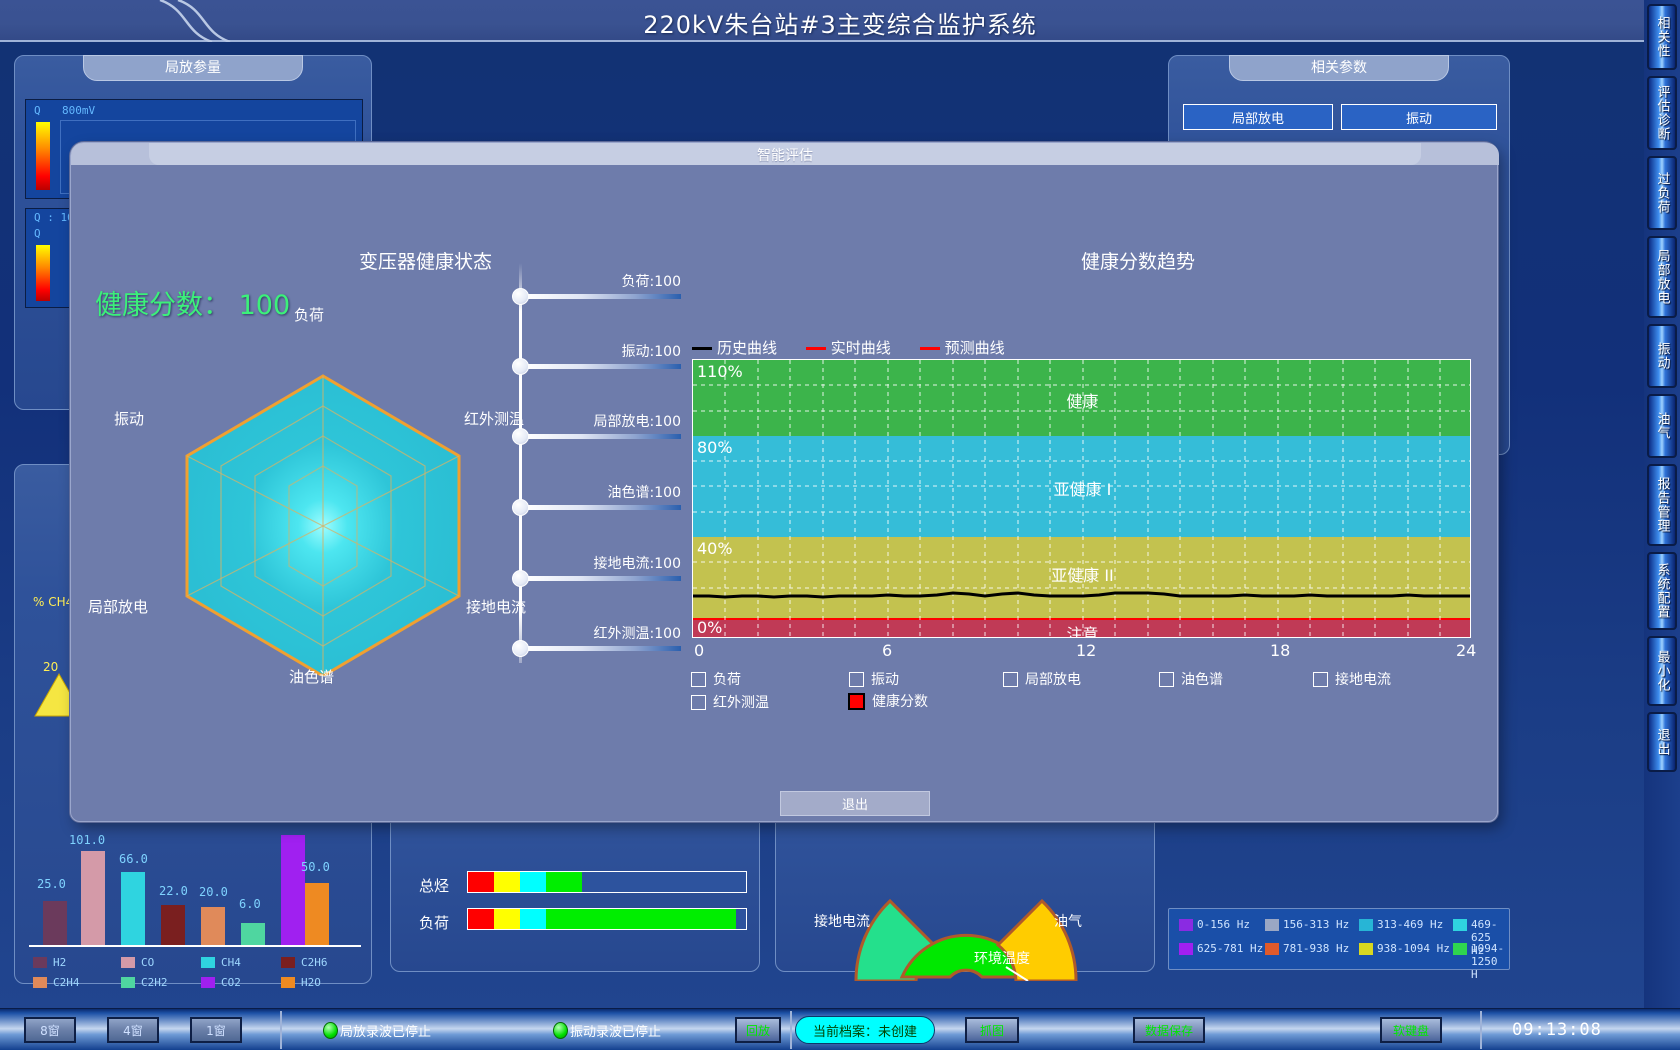  Describe the element at coordinates (193, 68) in the screenshot. I see `panel-tab-pd: 局放参量` at that location.